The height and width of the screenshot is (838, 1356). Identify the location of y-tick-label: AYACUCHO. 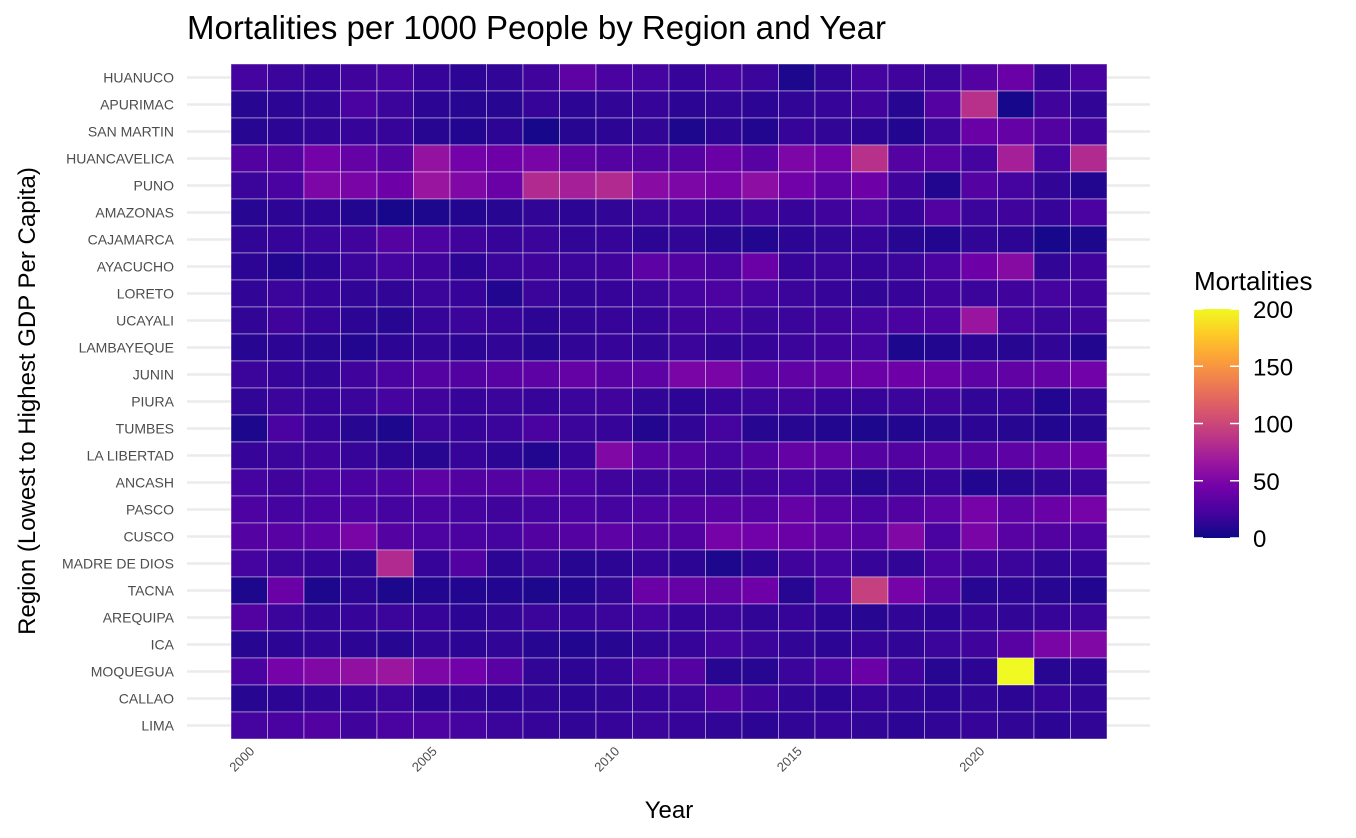
(135, 267).